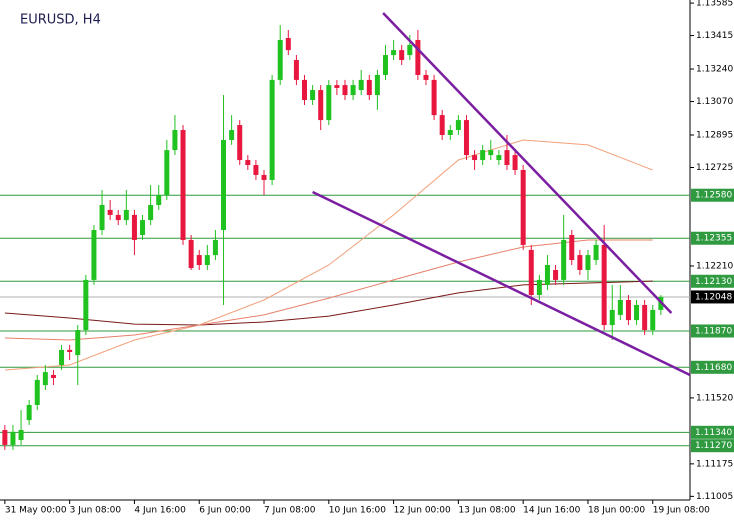  I want to click on y-tick-label: 1.13240, so click(714, 70).